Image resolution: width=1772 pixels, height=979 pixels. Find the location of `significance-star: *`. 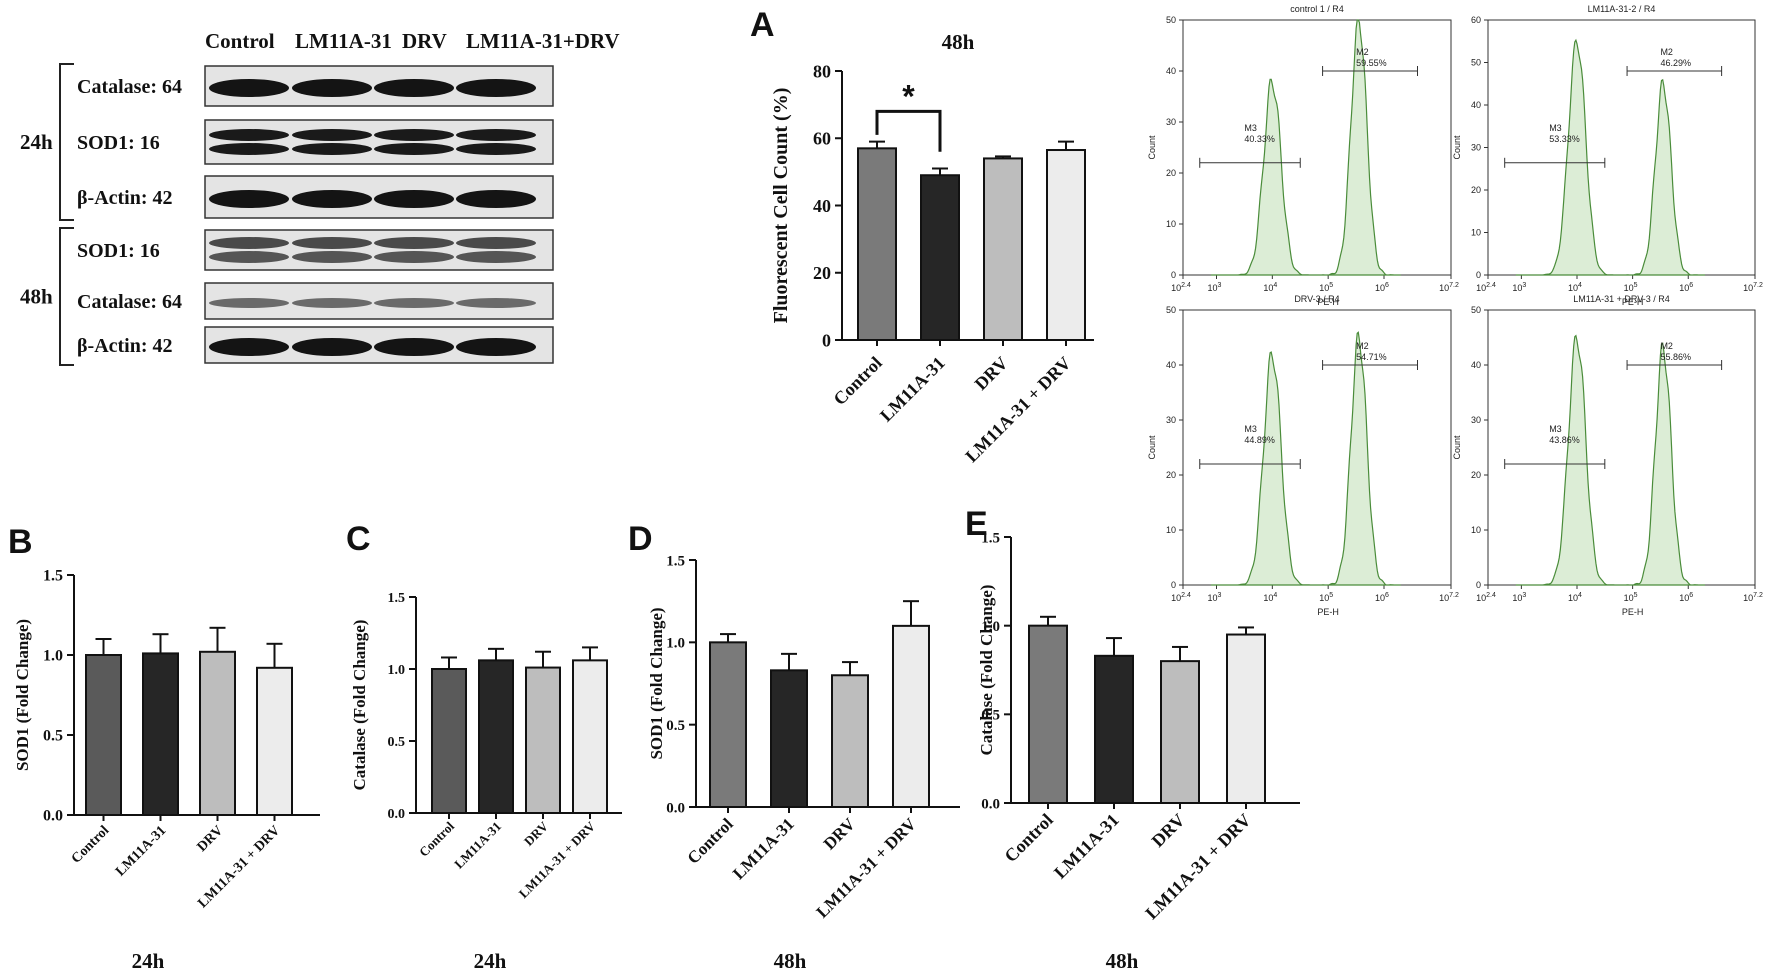

significance-star: * is located at coordinates (908, 96).